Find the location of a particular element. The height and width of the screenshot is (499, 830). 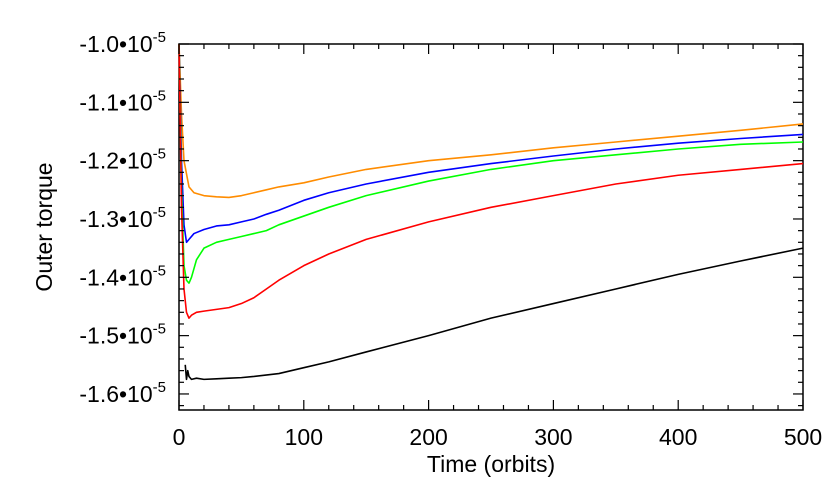

x-tick-label: 500 is located at coordinates (803, 437).